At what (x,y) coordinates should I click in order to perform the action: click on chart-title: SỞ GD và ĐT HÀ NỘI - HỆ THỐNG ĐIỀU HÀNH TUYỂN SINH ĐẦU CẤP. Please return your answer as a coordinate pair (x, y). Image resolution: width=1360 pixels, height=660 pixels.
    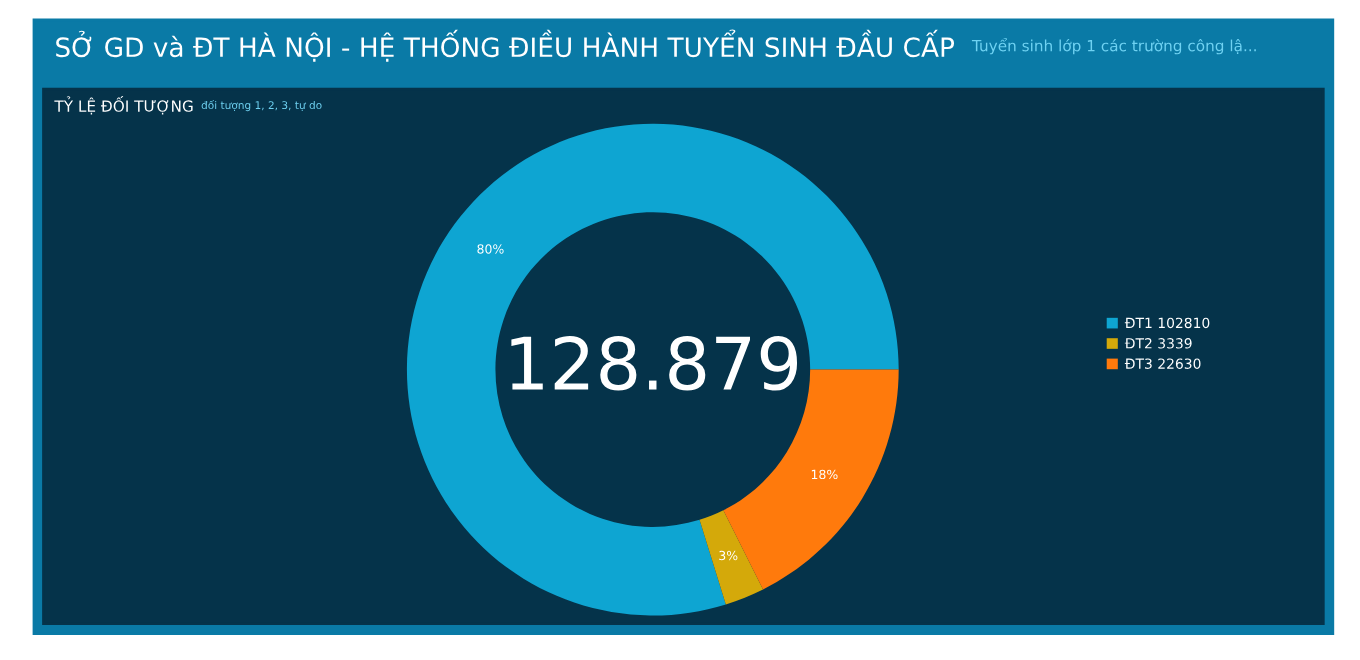
    Looking at the image, I should click on (505, 45).